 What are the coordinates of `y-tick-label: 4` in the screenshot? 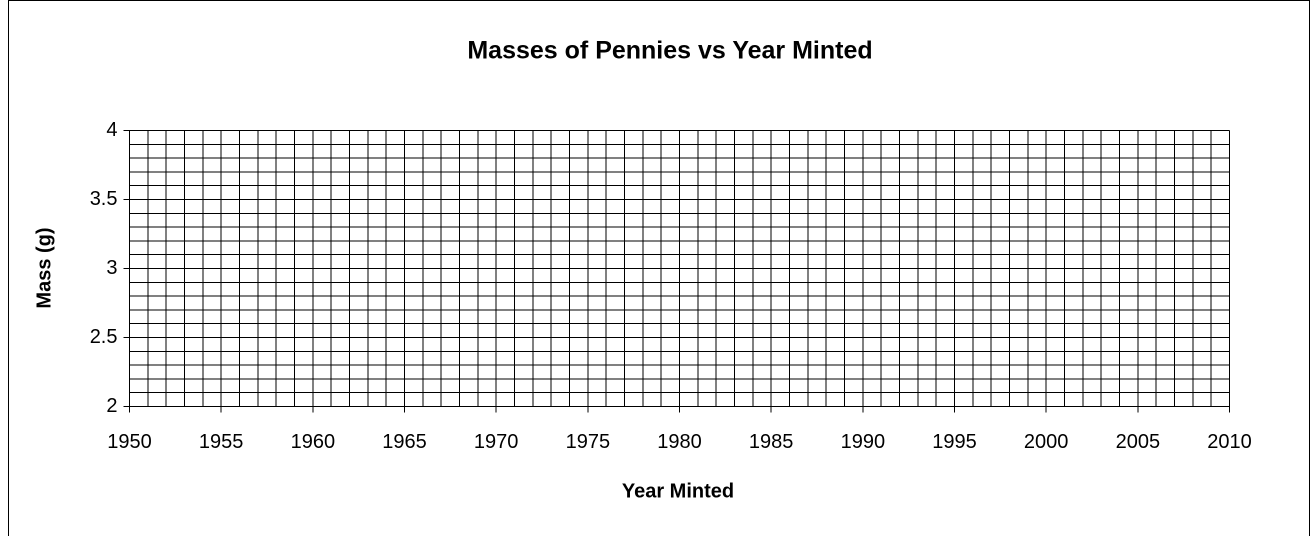 It's located at (111, 130).